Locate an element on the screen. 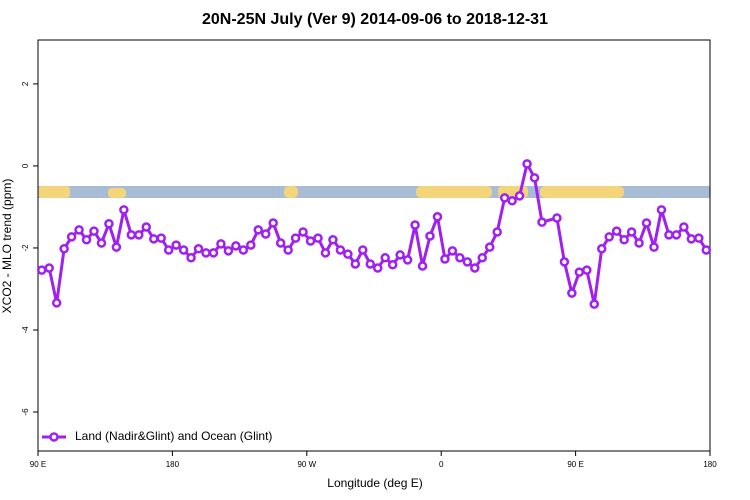 This screenshot has height=500, width=750. x-tick-label: 180 is located at coordinates (173, 464).